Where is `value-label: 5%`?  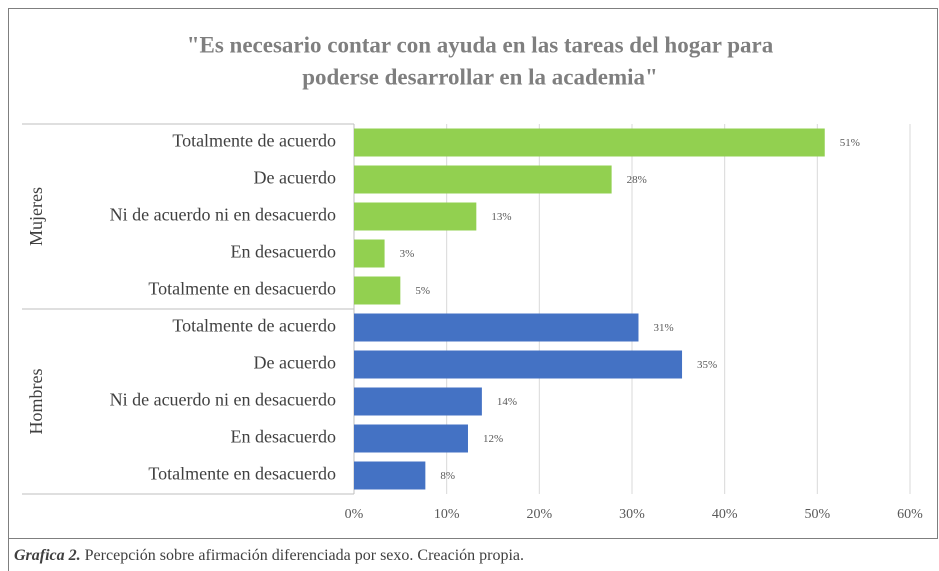 value-label: 5% is located at coordinates (422, 291).